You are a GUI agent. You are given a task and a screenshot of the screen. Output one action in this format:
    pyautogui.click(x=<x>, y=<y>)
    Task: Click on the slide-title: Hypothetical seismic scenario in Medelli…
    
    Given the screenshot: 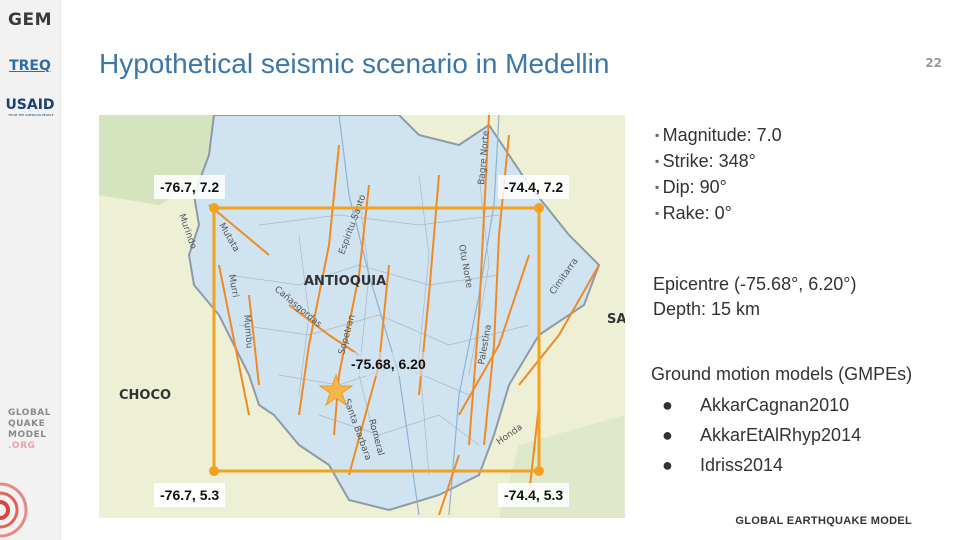 What is the action you would take?
    pyautogui.click(x=354, y=63)
    